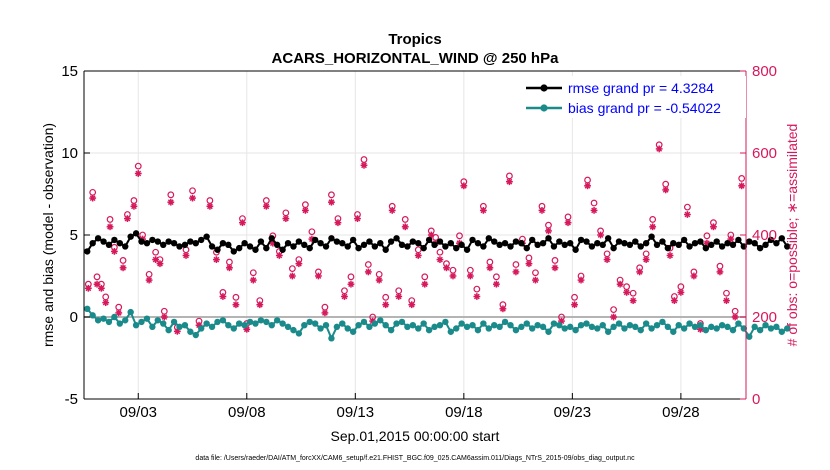  I want to click on legend-box, so click(633, 97).